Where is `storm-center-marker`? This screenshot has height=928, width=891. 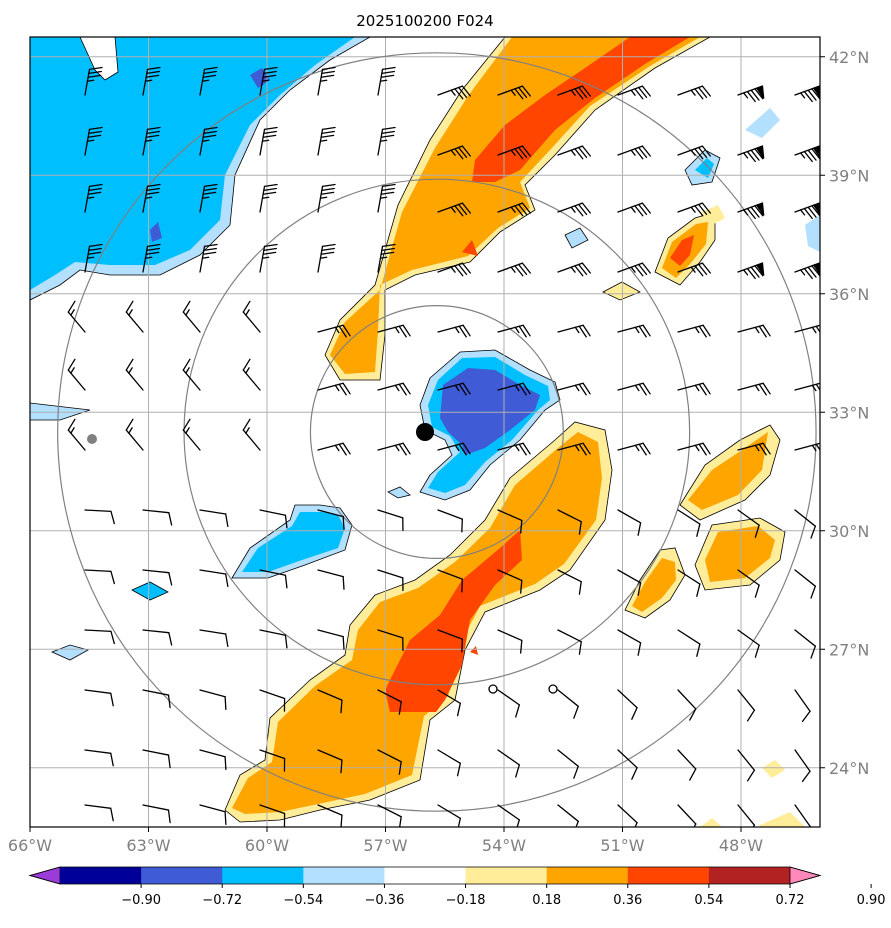
storm-center-marker is located at coordinates (425, 432).